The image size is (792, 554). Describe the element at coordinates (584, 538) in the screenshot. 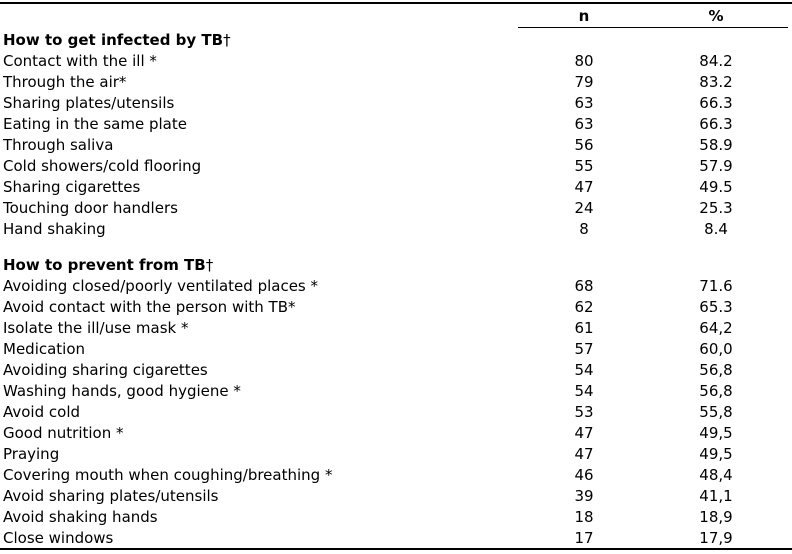

I see `row-n-value: 17` at that location.